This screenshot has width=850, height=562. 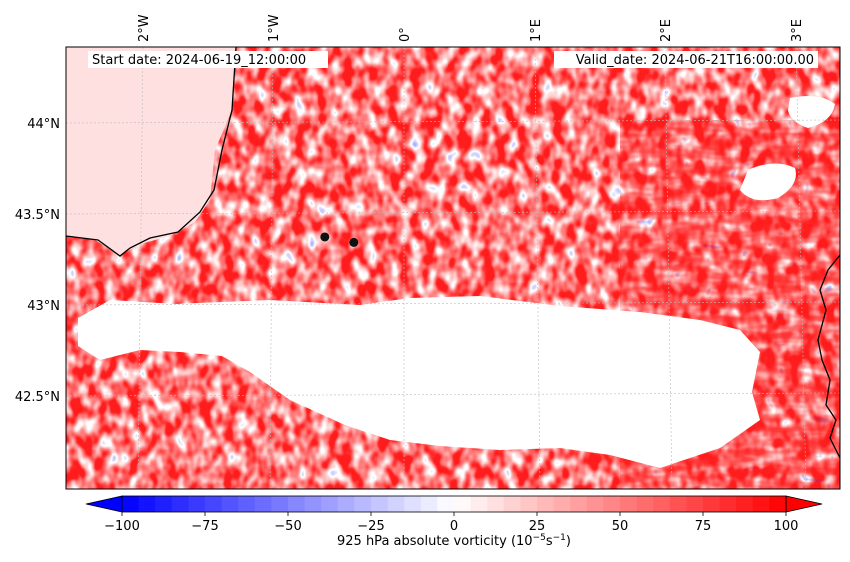 I want to click on colorbar-tick-label: 0, so click(x=454, y=526).